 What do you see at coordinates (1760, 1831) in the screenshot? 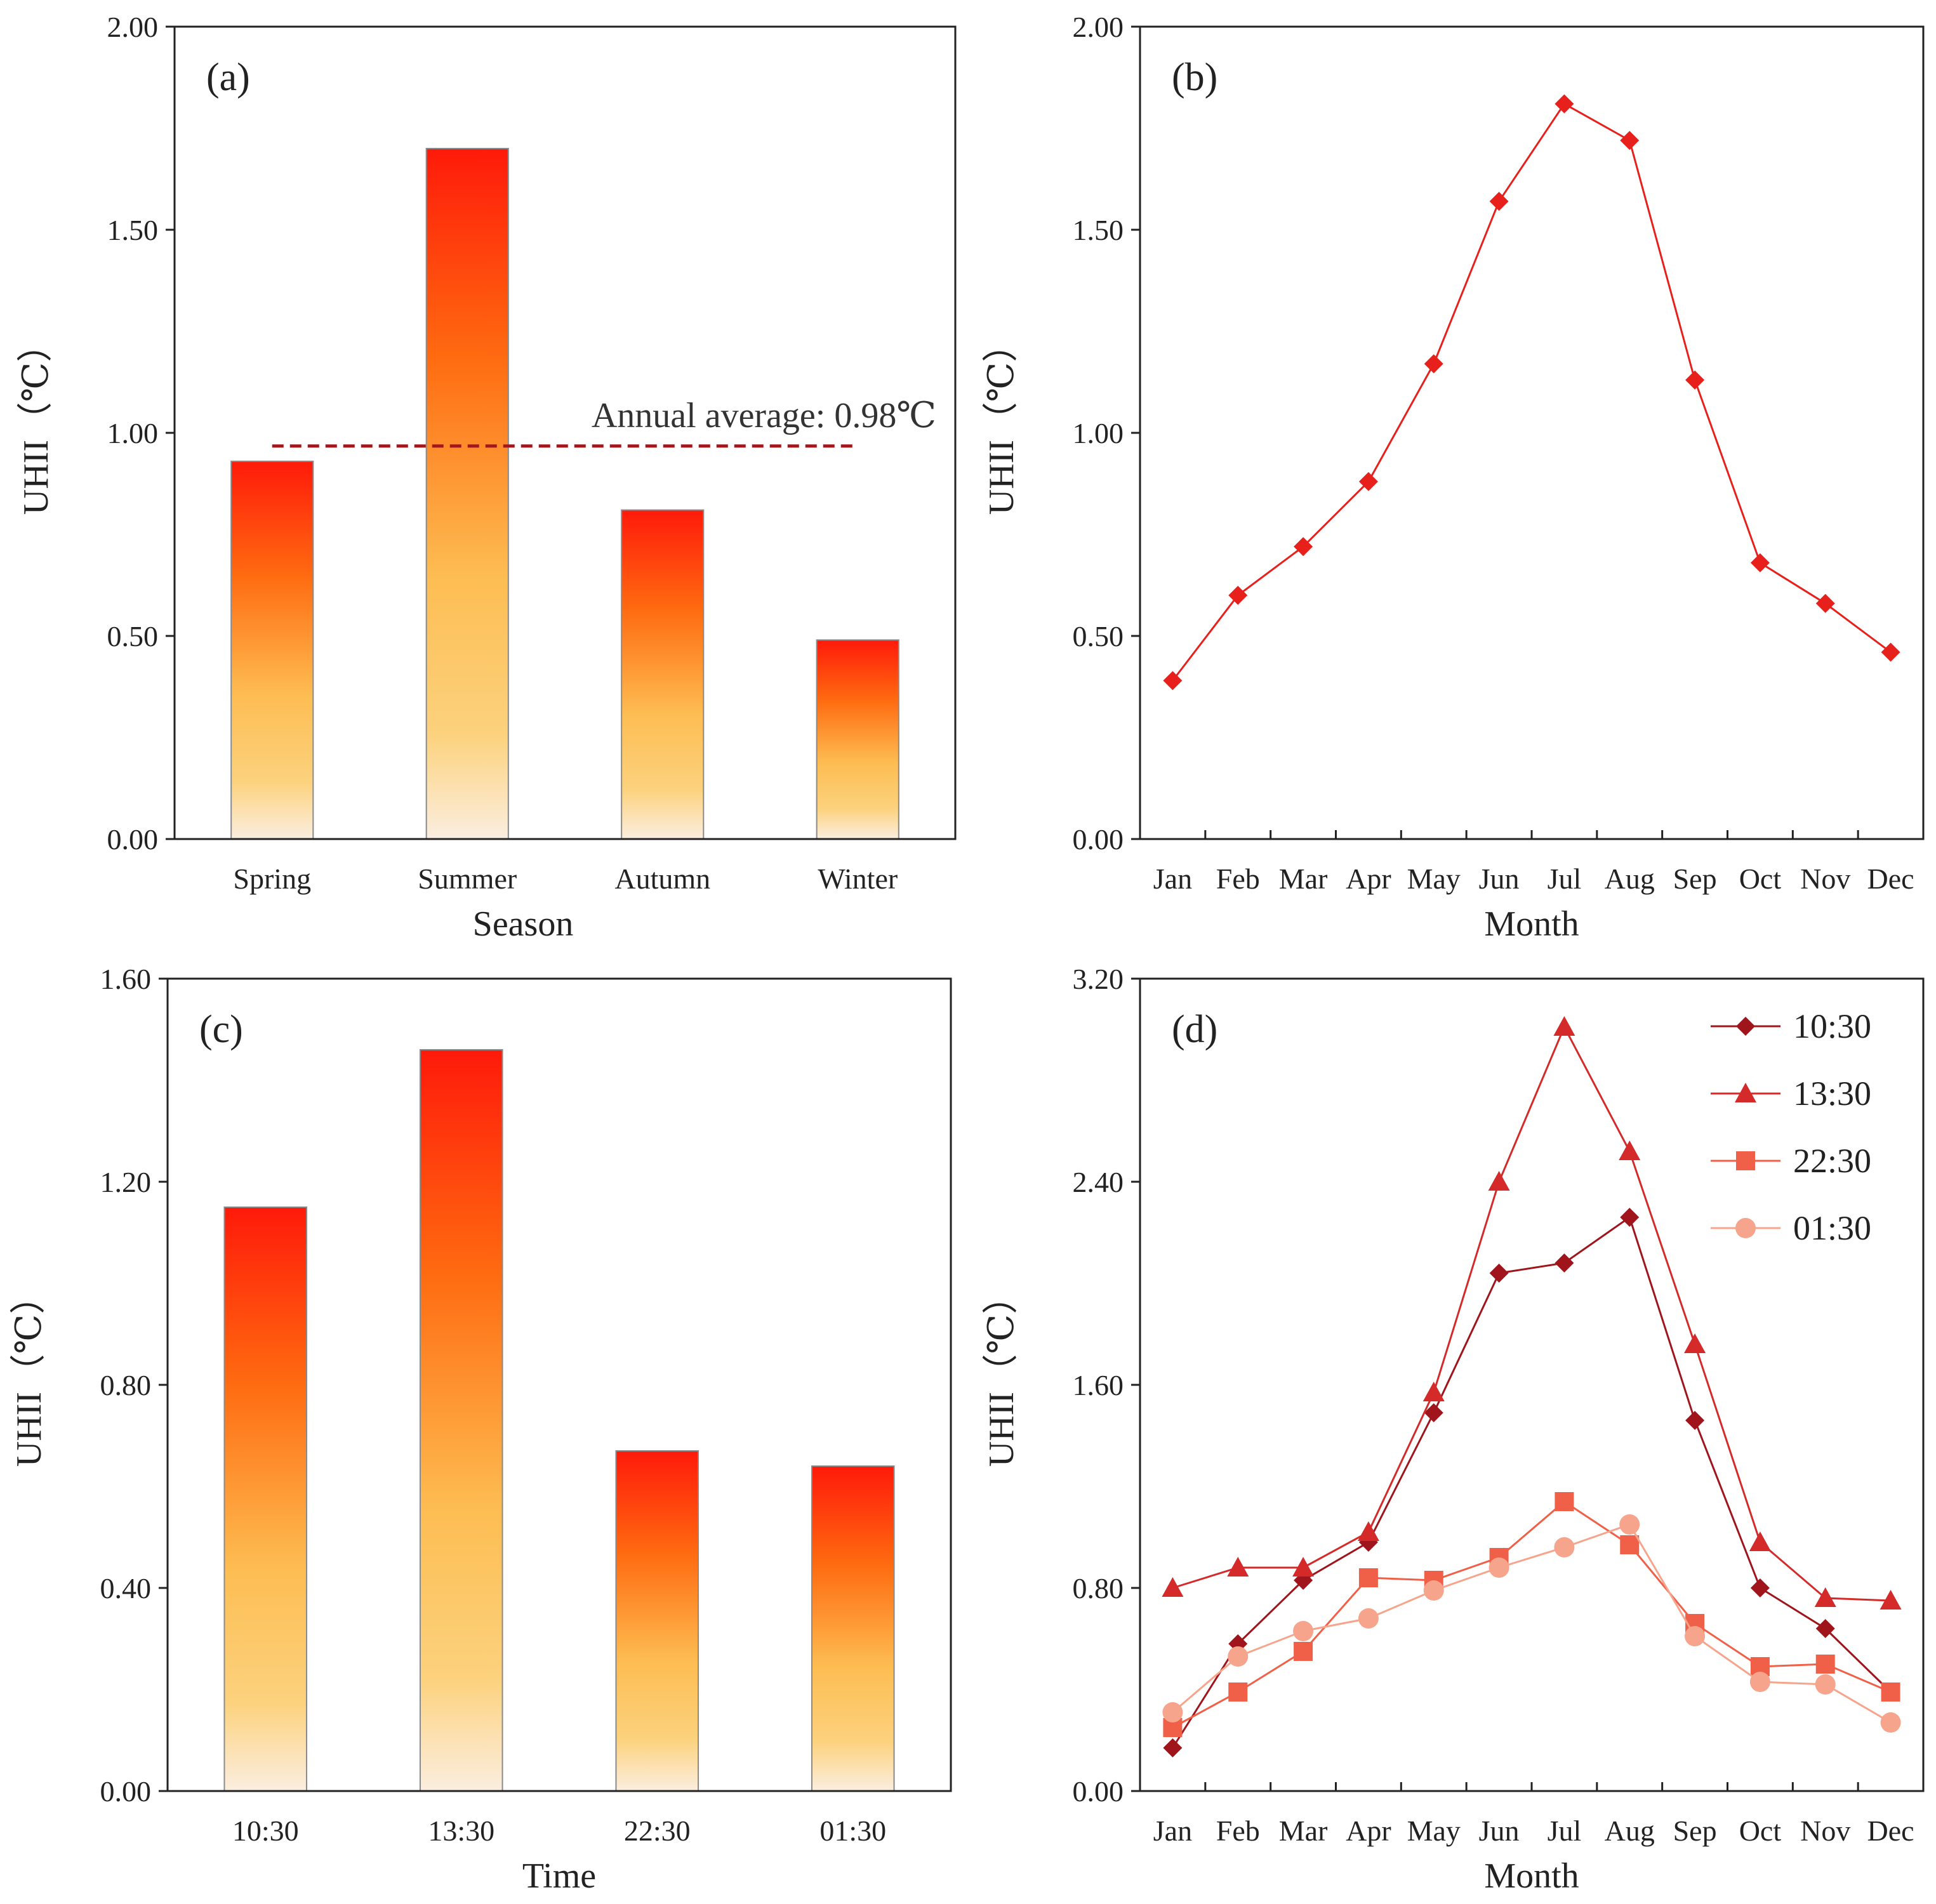
I see `x-tick-label: Oct` at bounding box center [1760, 1831].